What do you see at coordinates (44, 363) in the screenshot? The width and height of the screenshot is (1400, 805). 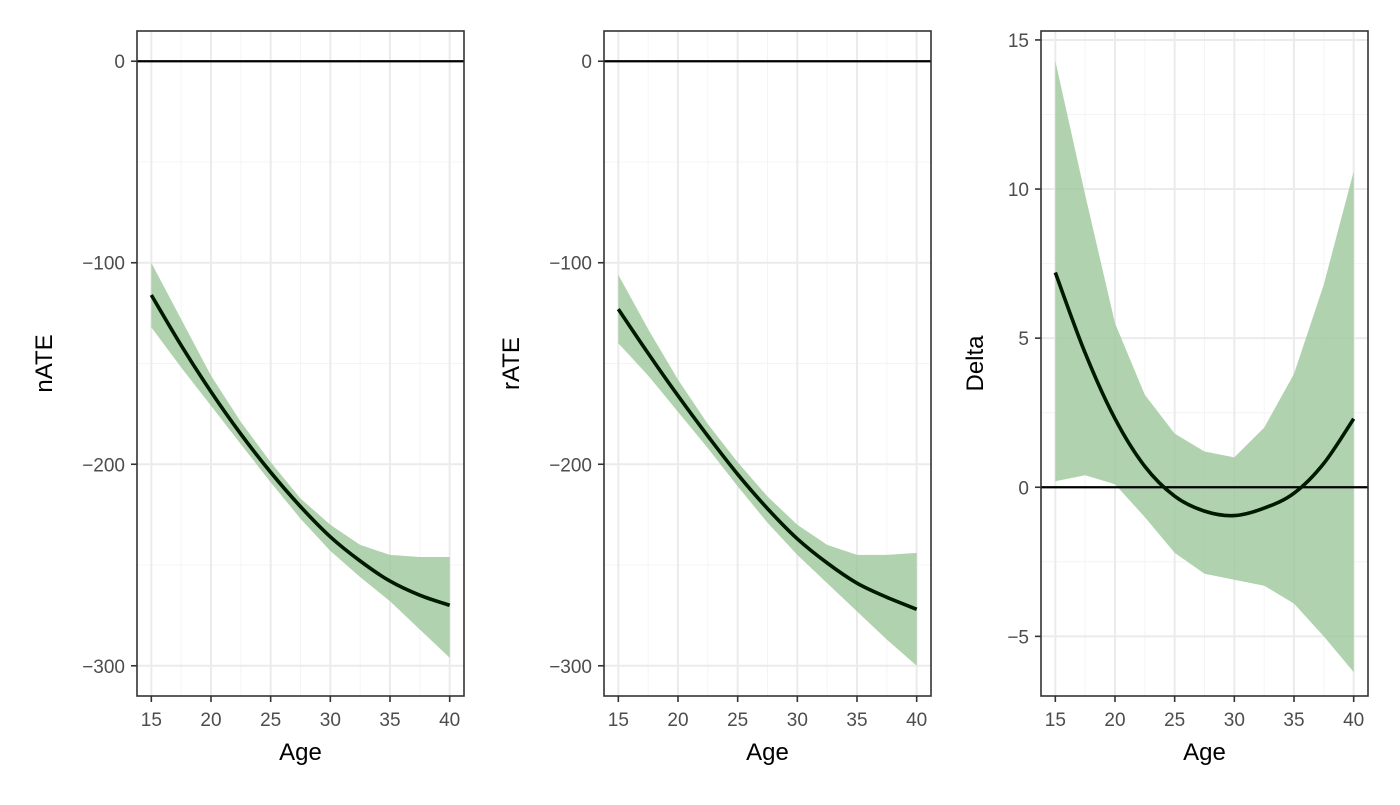 I see `y-axis-title: nATE` at bounding box center [44, 363].